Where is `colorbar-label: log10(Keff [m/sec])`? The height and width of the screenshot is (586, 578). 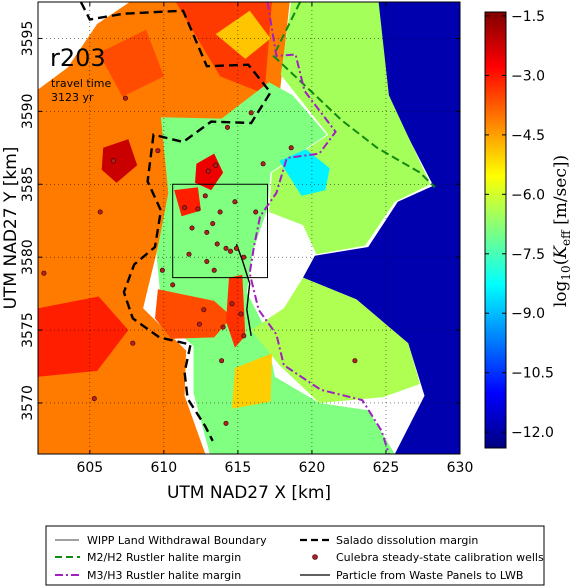 colorbar-label: log10(Keff [m/sec]) is located at coordinates (562, 231).